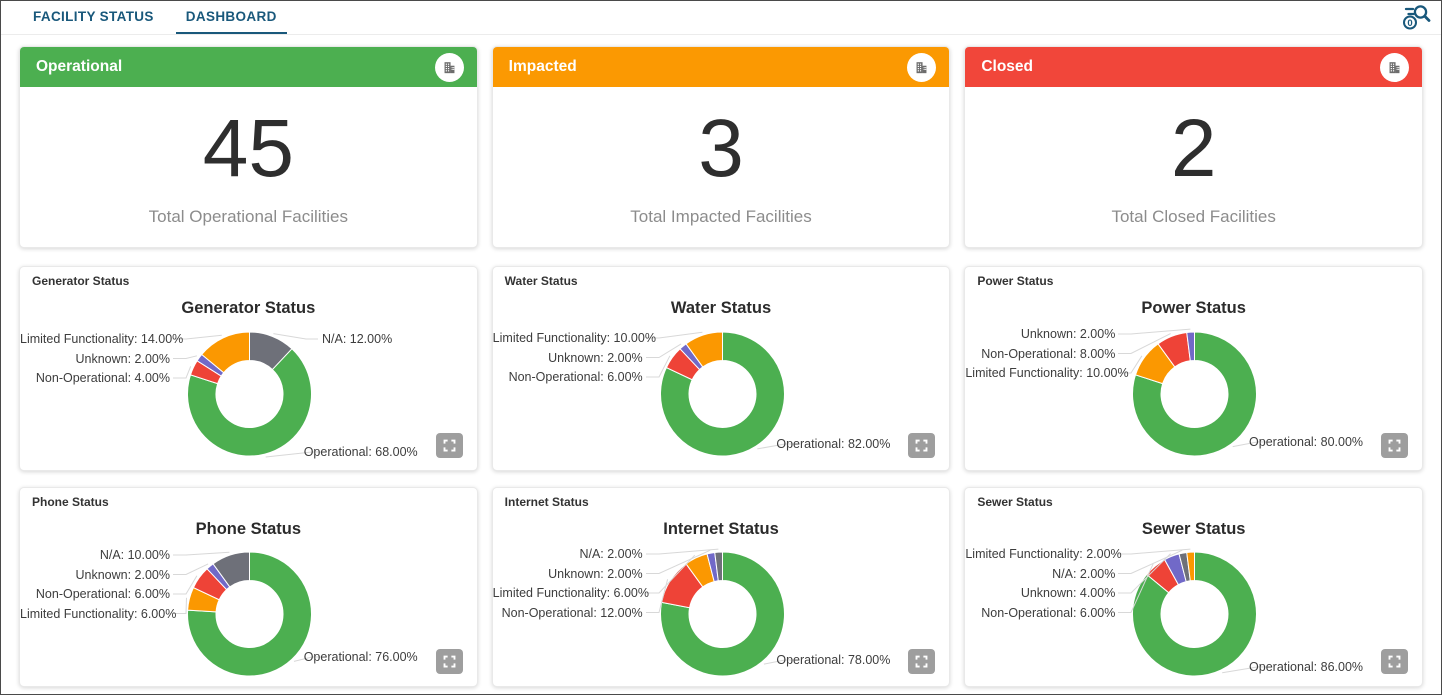  I want to click on summary-card-header: Operational, so click(248, 67).